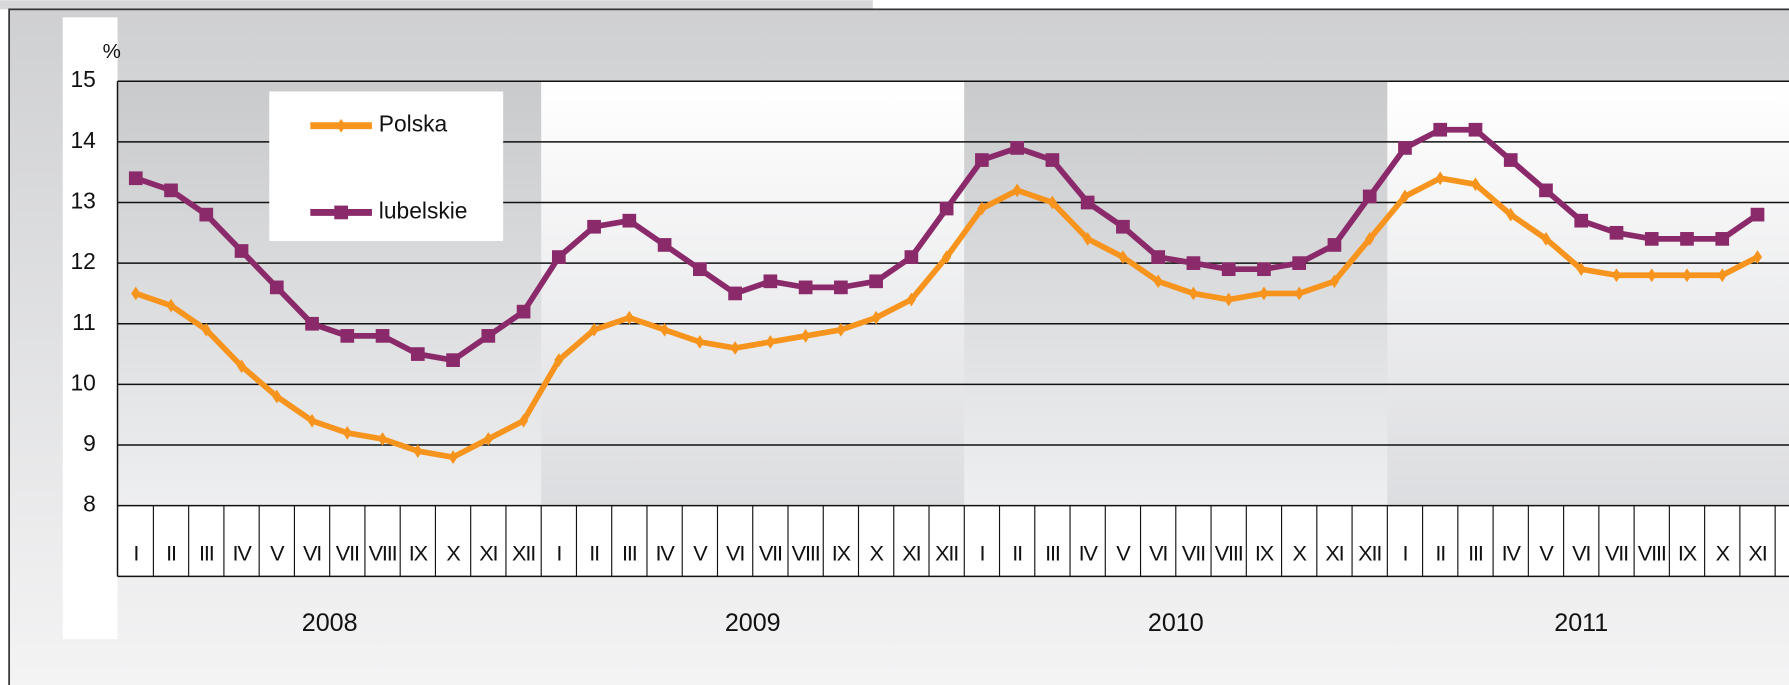 Image resolution: width=1789 pixels, height=685 pixels. I want to click on top-strip, so click(436, 5).